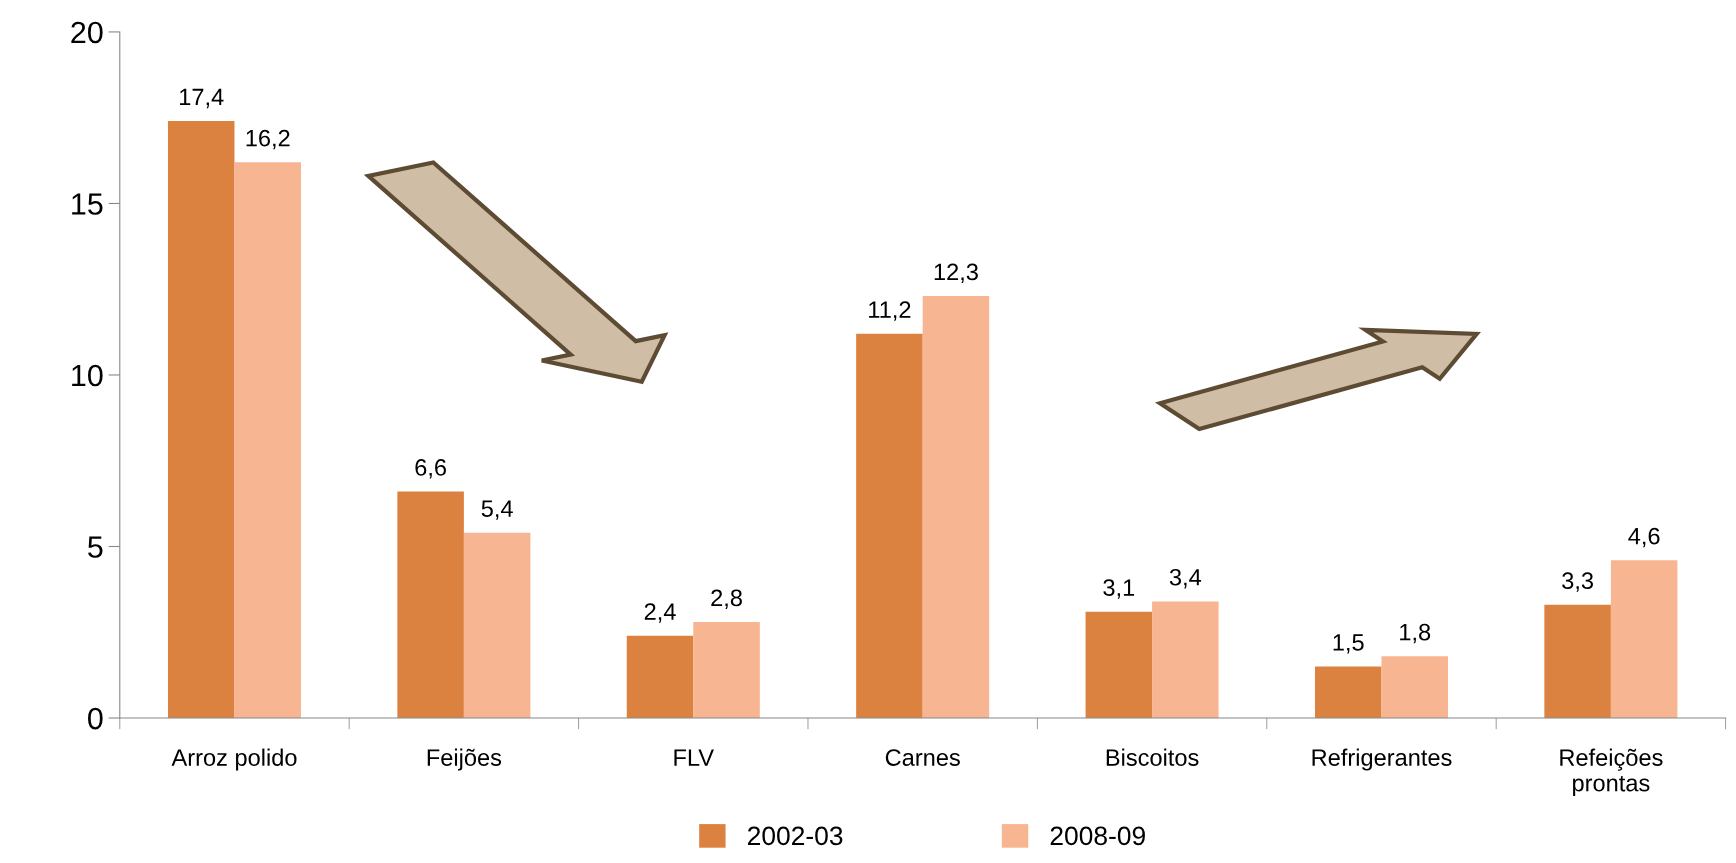  I want to click on data-label: 6,6, so click(430, 469).